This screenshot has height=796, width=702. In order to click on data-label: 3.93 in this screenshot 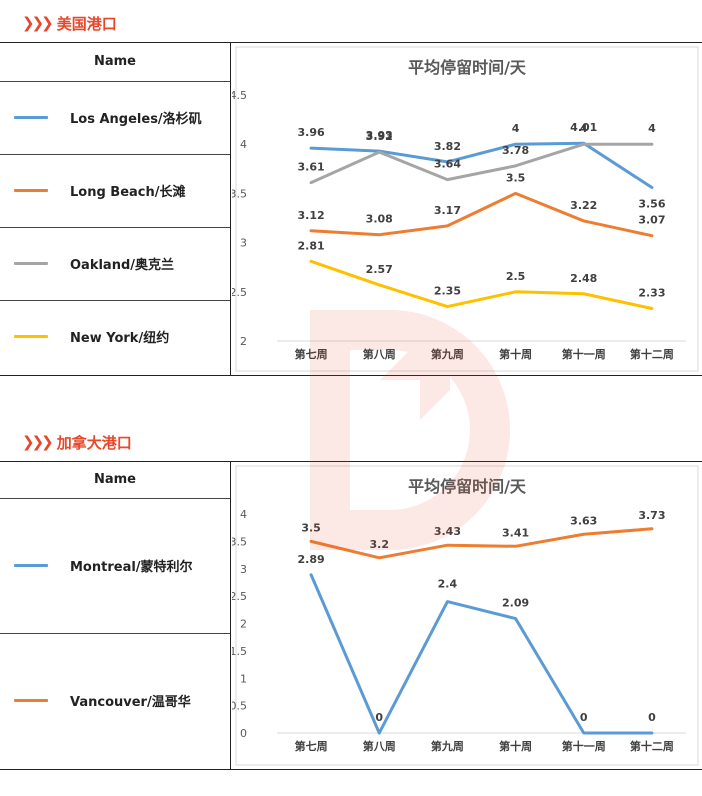, I will do `click(379, 135)`.